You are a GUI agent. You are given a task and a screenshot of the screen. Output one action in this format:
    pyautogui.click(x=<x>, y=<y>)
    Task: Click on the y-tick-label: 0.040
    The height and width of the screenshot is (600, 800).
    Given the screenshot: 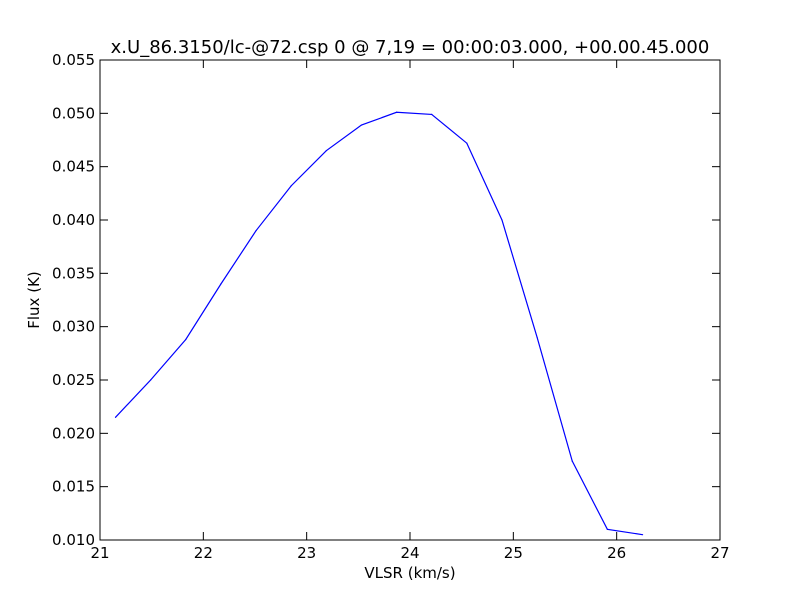 What is the action you would take?
    pyautogui.click(x=73, y=220)
    